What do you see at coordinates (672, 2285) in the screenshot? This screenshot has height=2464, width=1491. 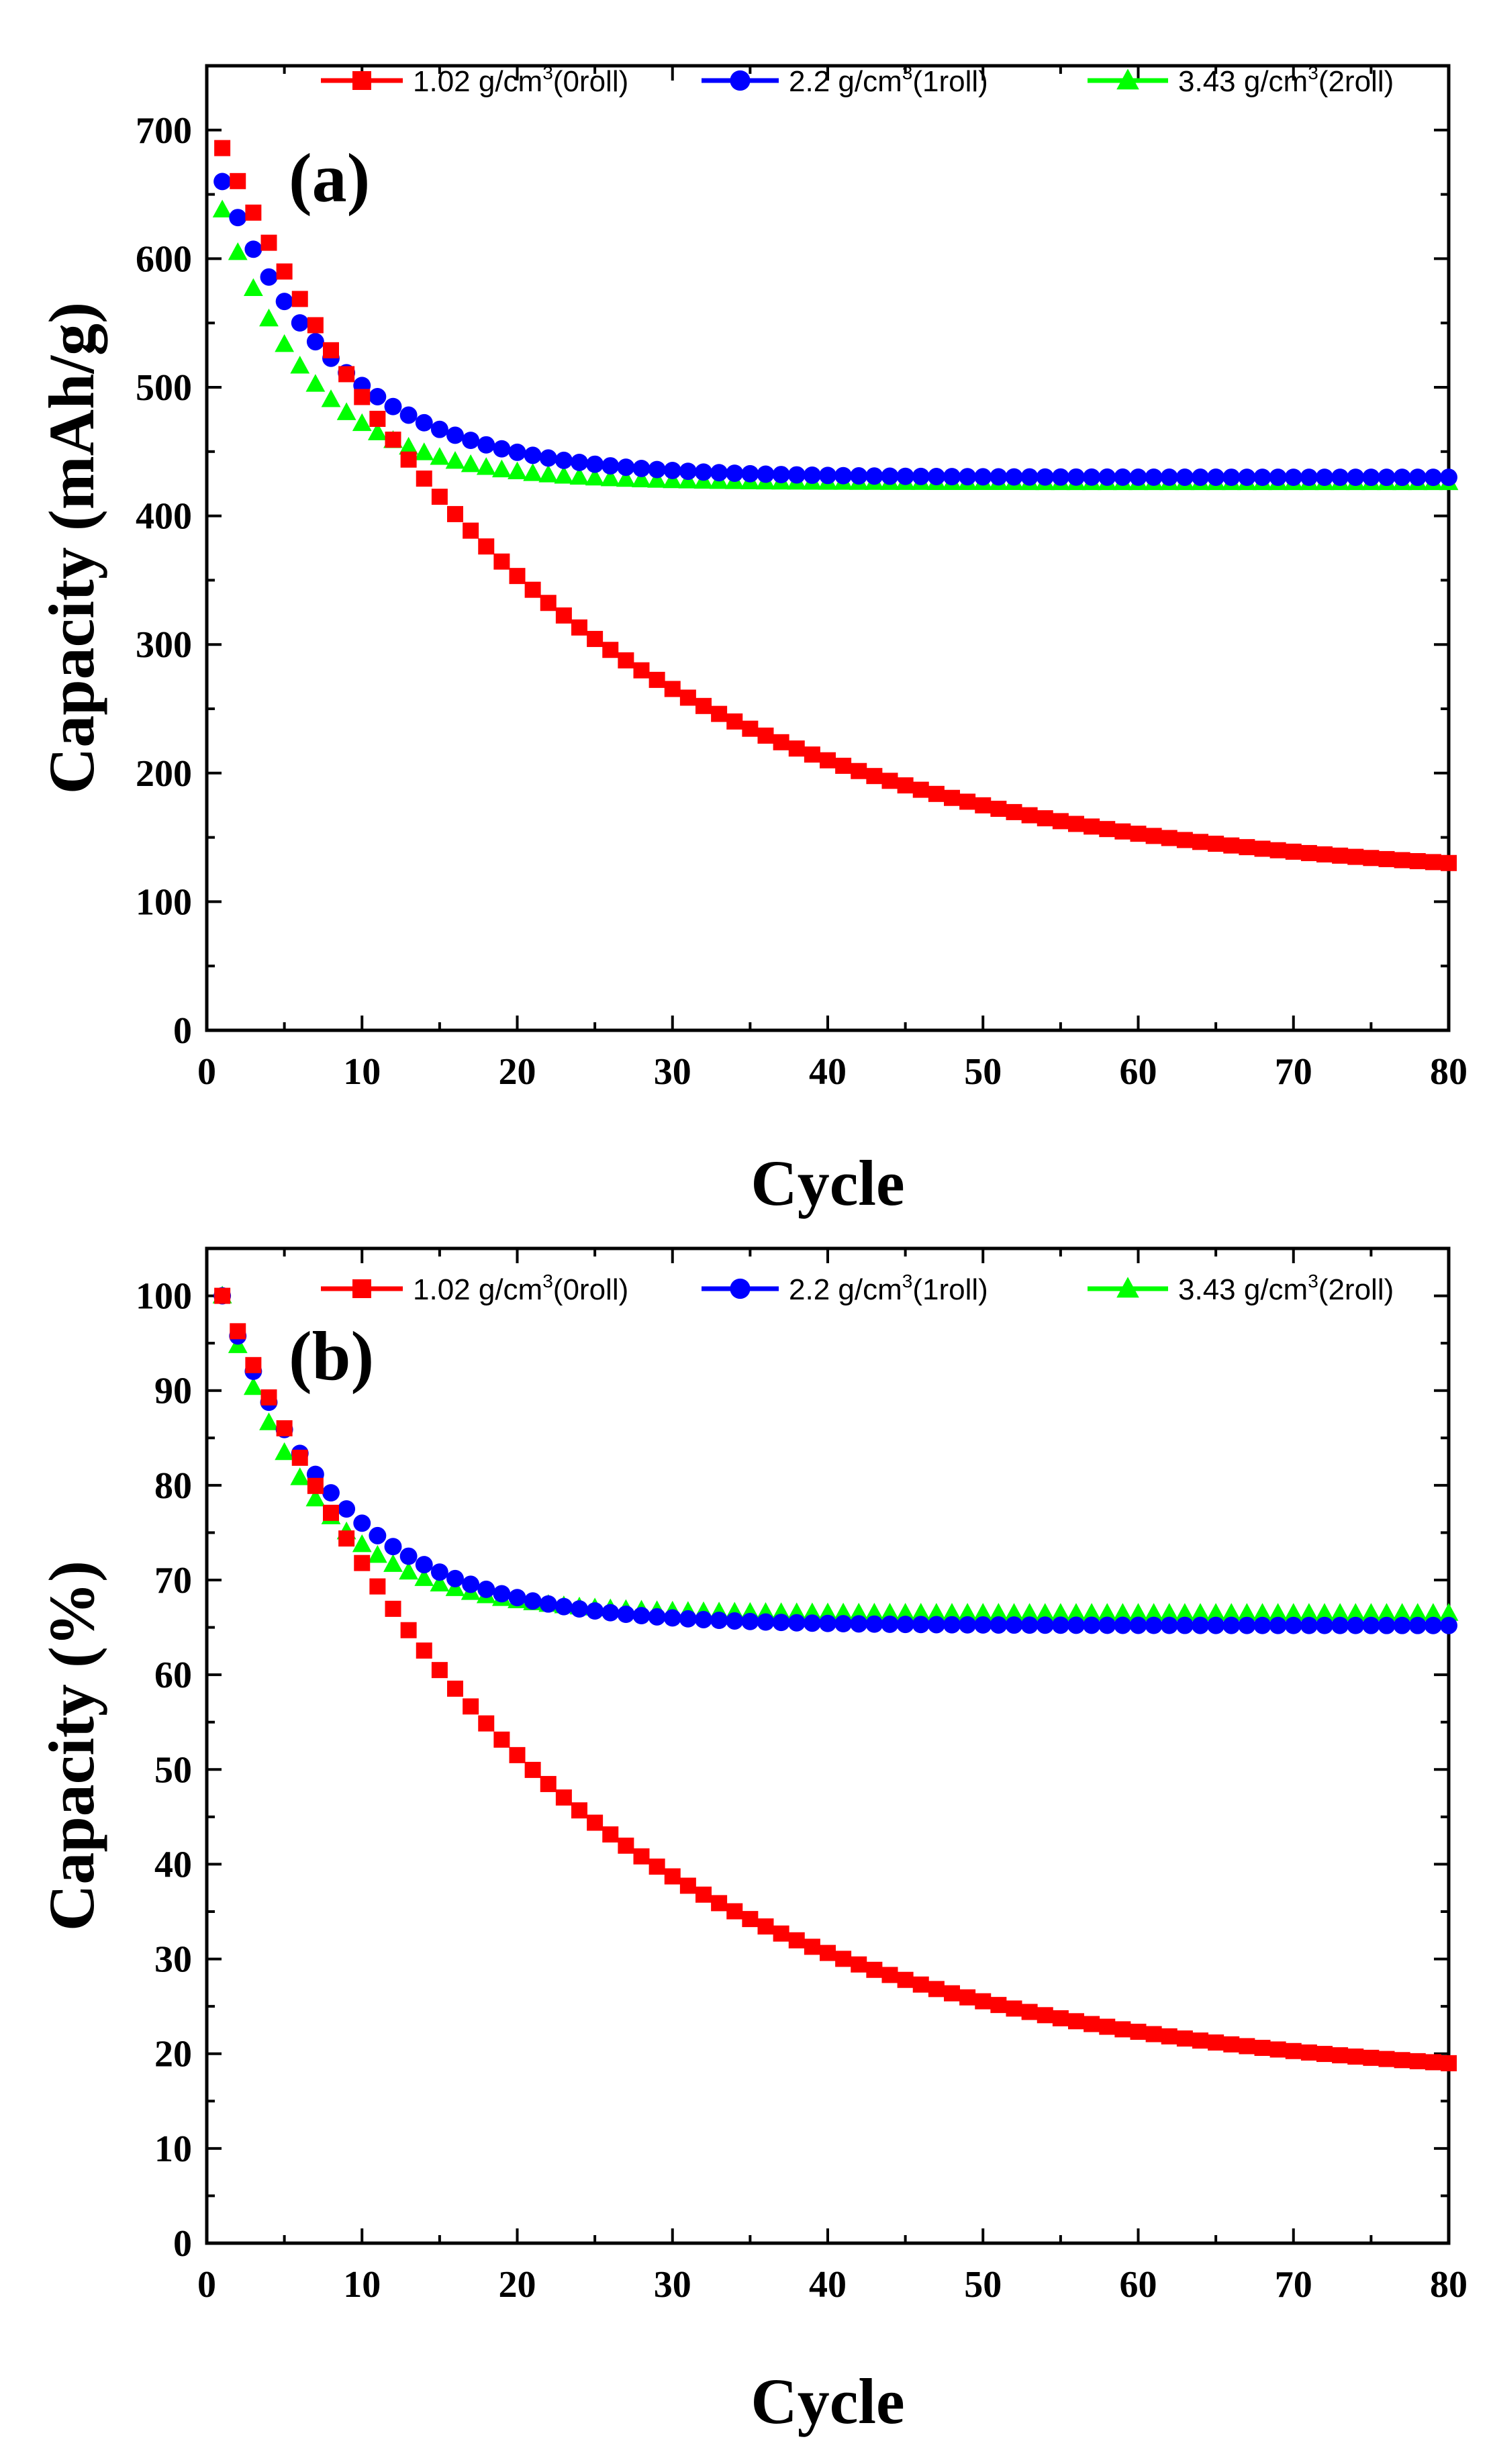 I see `x-tick-label: 30` at bounding box center [672, 2285].